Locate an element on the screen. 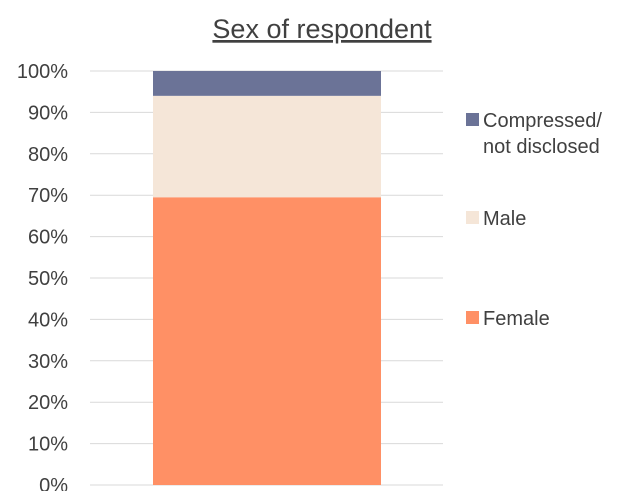 This screenshot has height=491, width=627. y-tick-label: 30% is located at coordinates (48, 362).